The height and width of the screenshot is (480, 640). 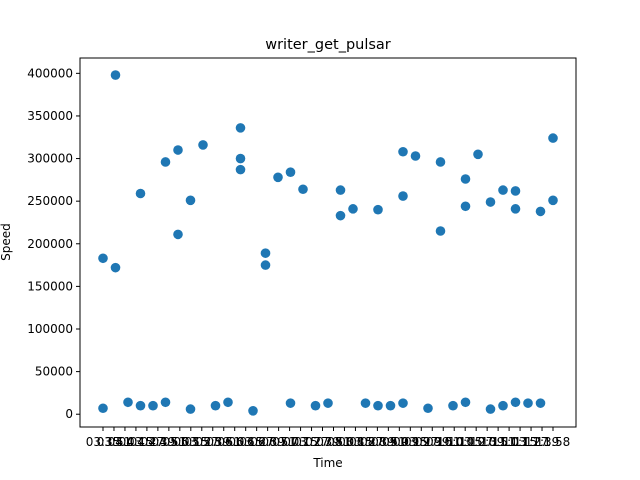 What do you see at coordinates (201, 442) in the screenshot?
I see `x-tick-label: 05:27` at bounding box center [201, 442].